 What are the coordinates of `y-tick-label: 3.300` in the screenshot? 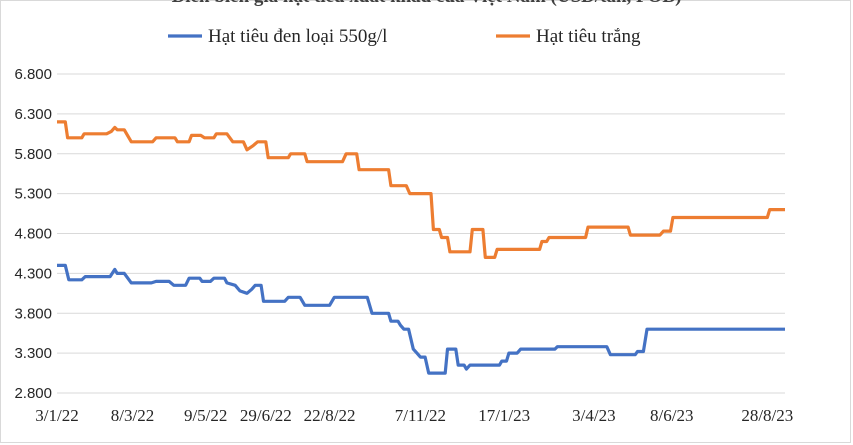 It's located at (33, 353).